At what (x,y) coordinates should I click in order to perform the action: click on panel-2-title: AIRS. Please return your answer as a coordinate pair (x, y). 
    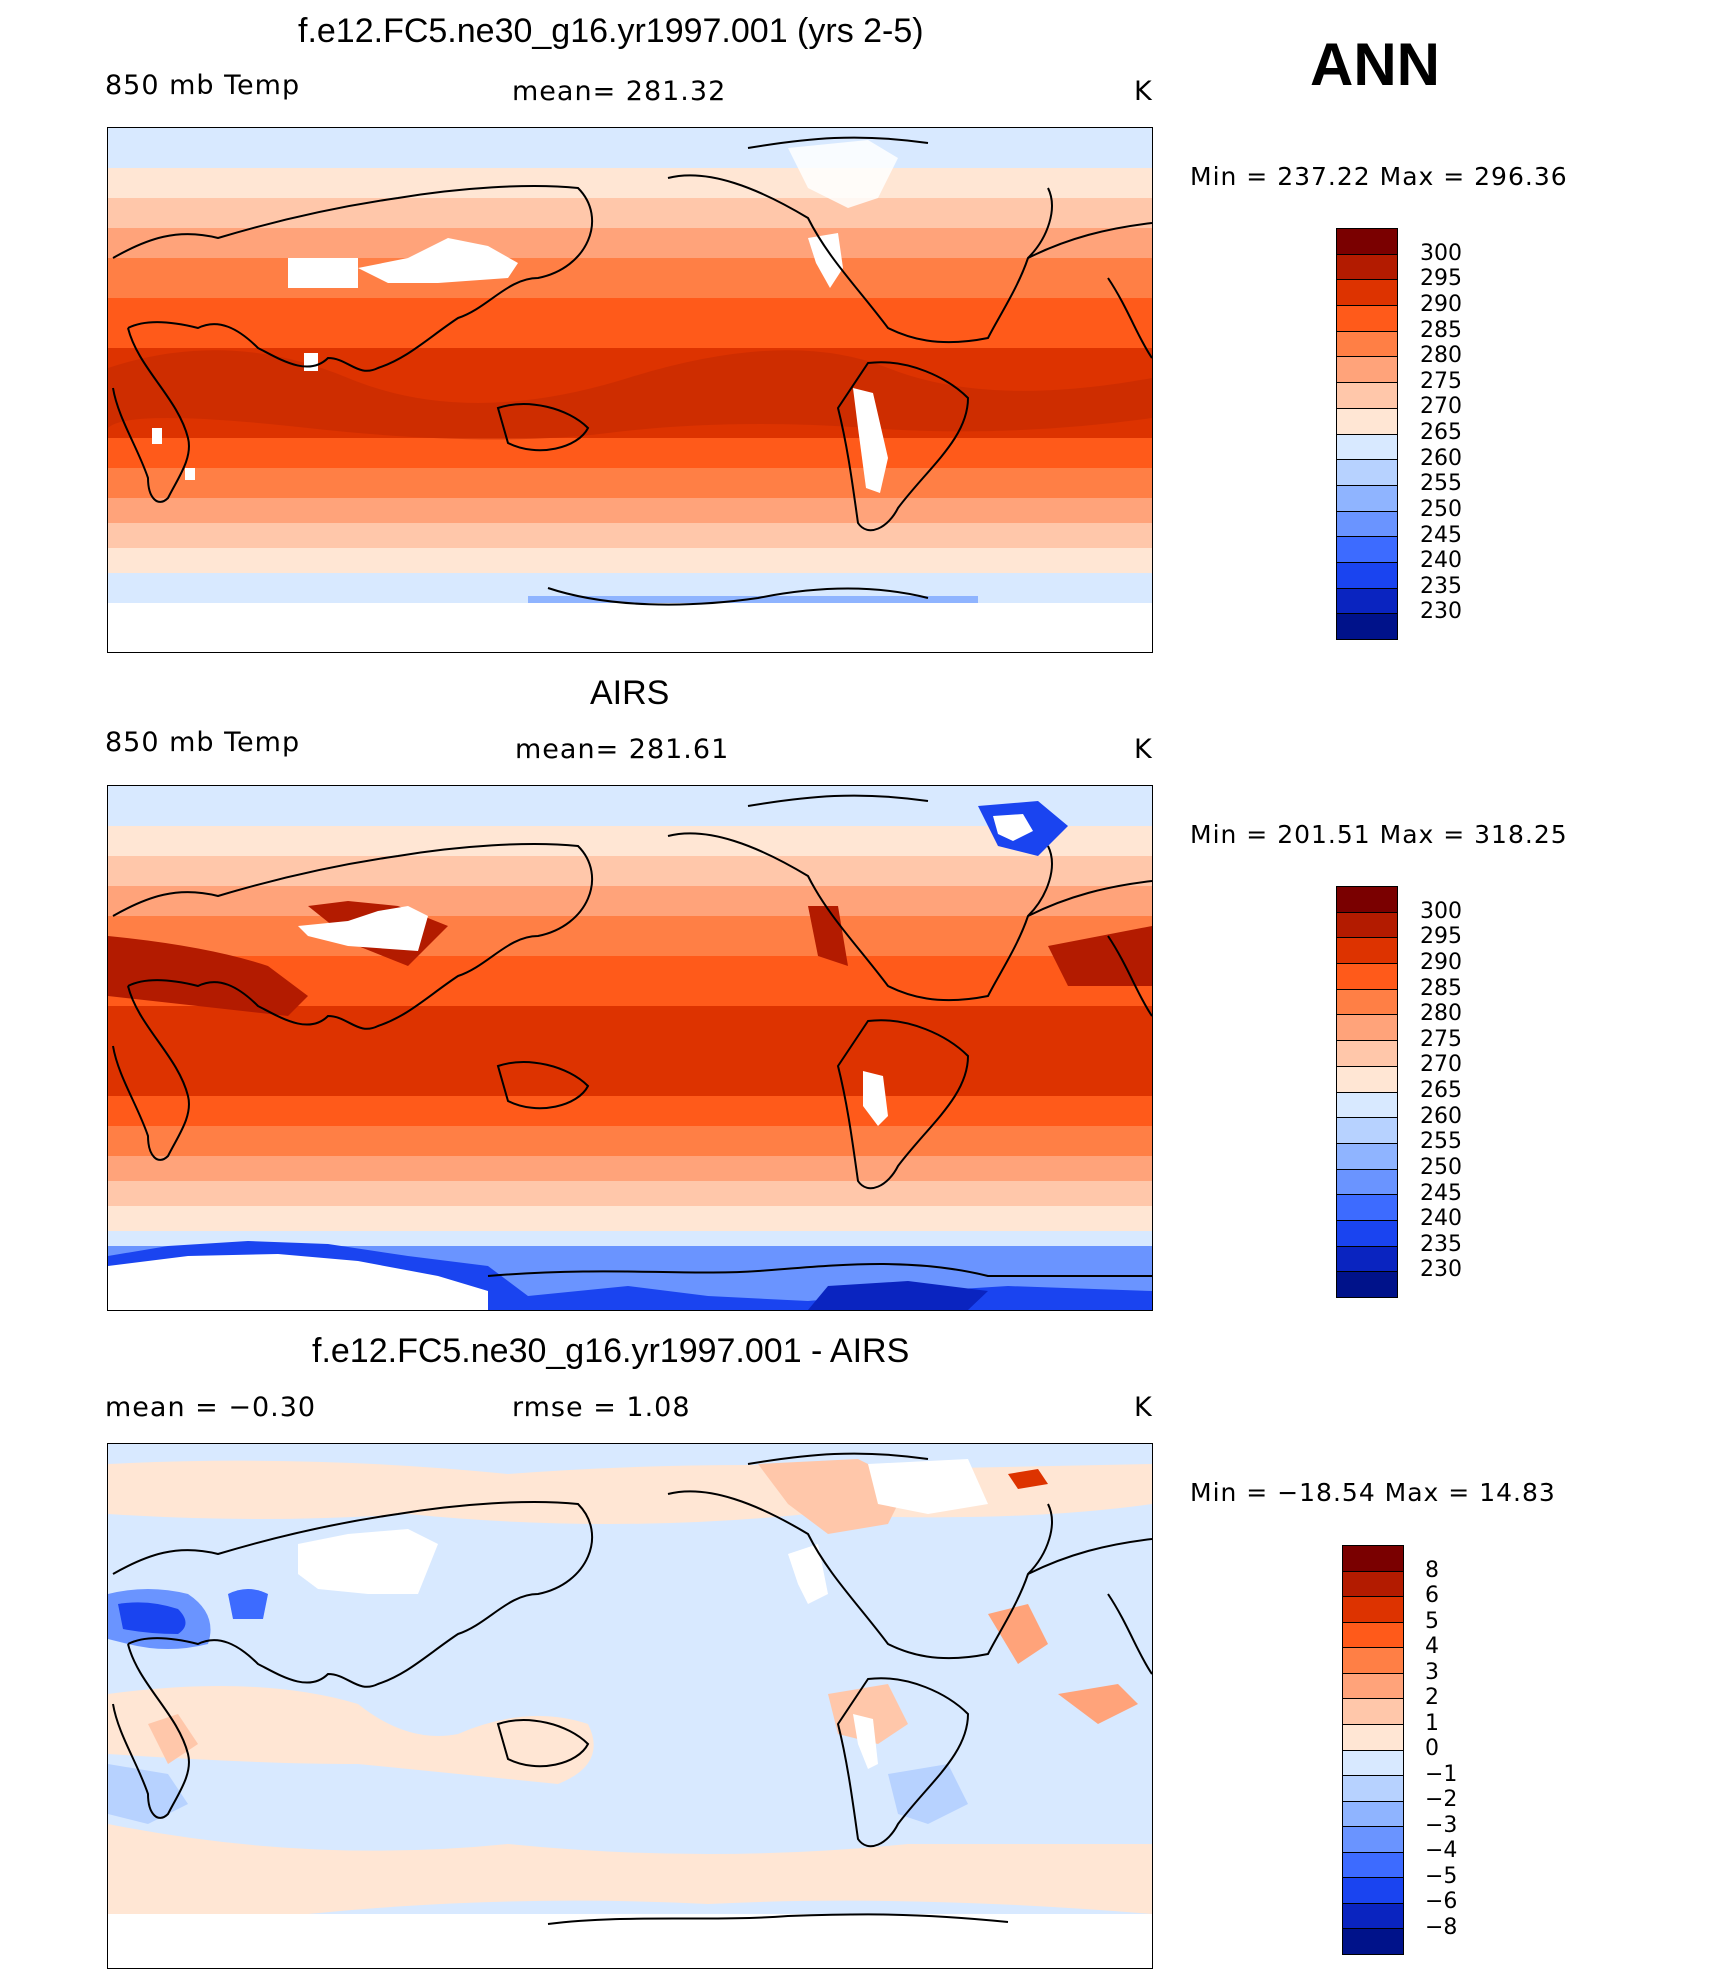
    Looking at the image, I should click on (630, 693).